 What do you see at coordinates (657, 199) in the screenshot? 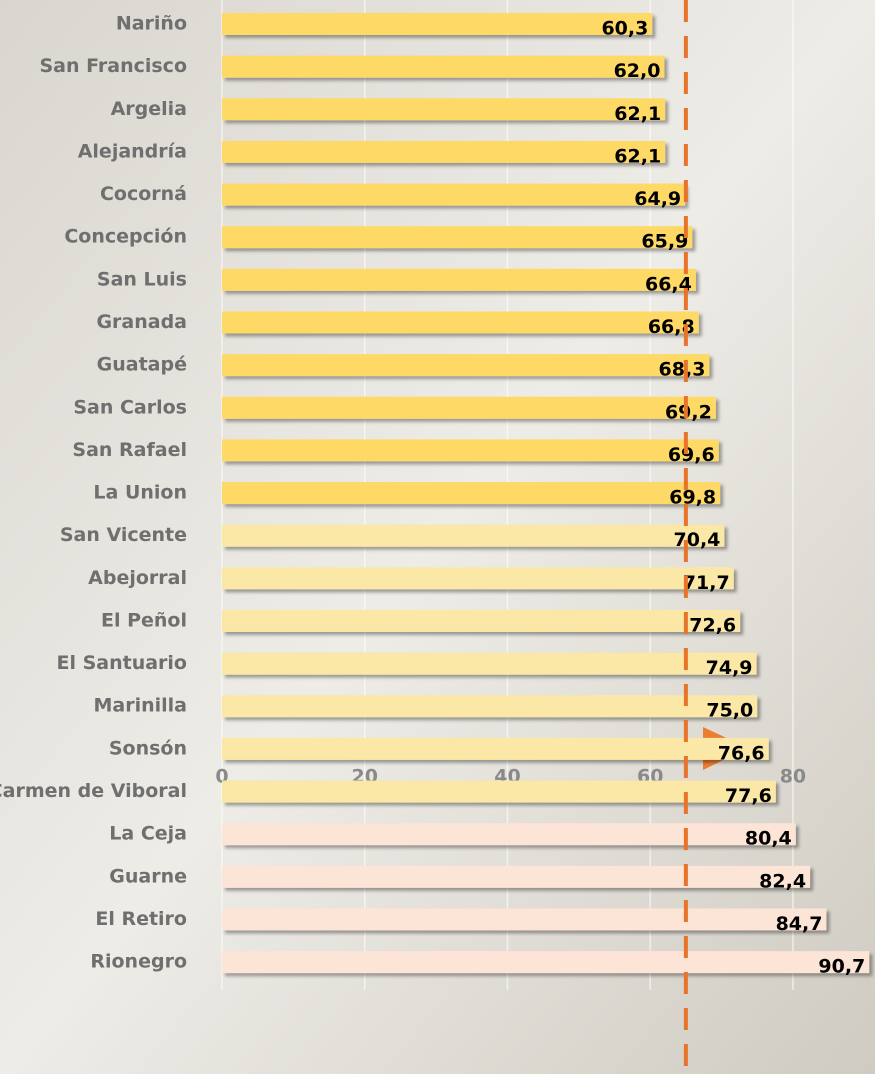
I see `value-label: 64,9` at bounding box center [657, 199].